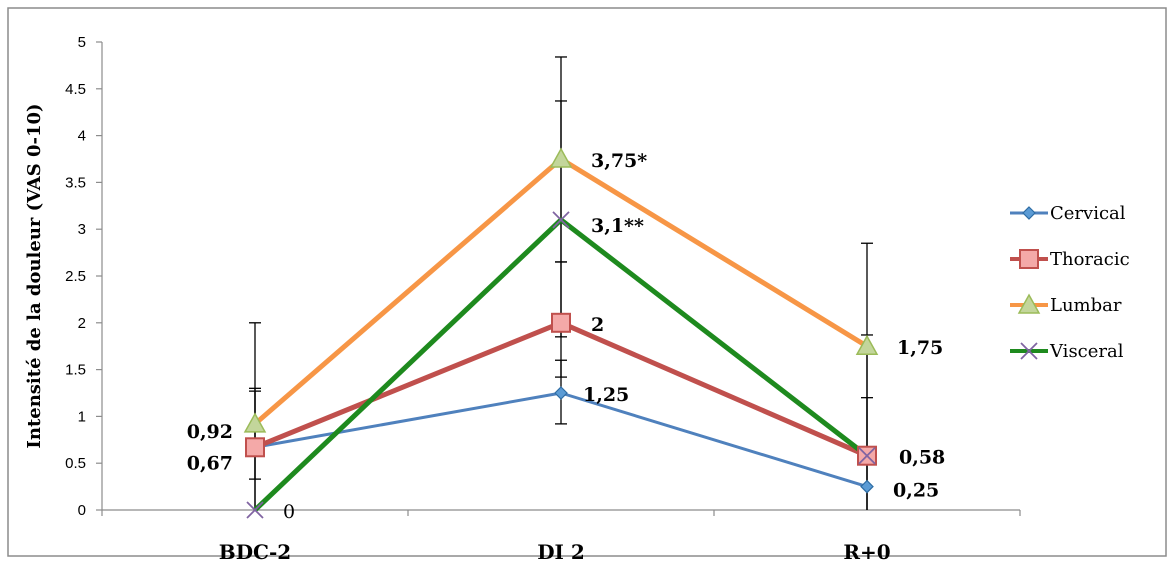 This screenshot has height=561, width=1175. Describe the element at coordinates (75, 276) in the screenshot. I see `y-tick-label: 2.5` at that location.